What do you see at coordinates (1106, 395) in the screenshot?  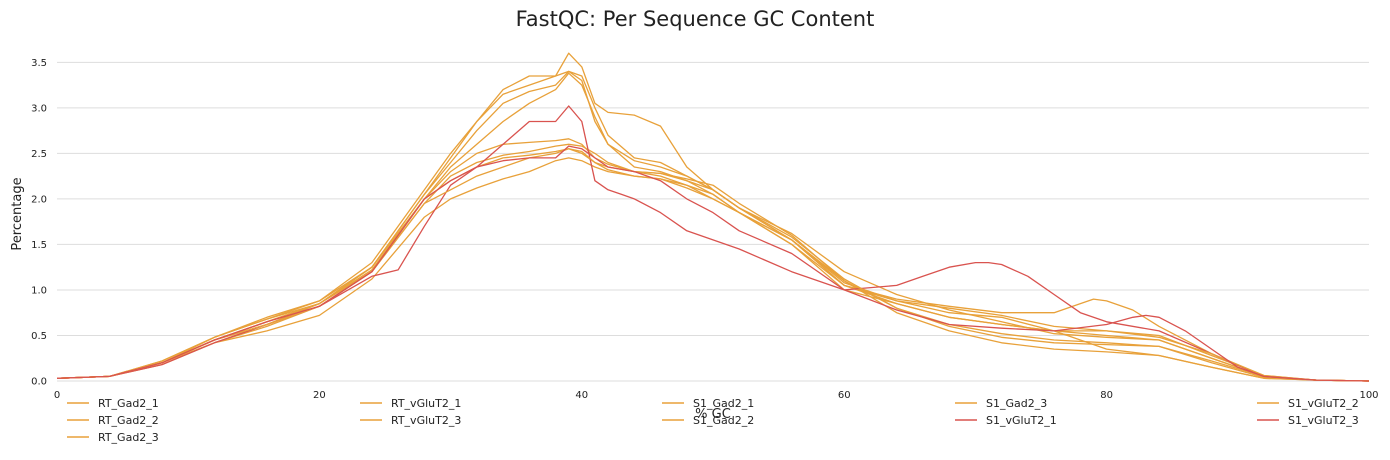 I see `x-tick-label: 80` at bounding box center [1106, 395].